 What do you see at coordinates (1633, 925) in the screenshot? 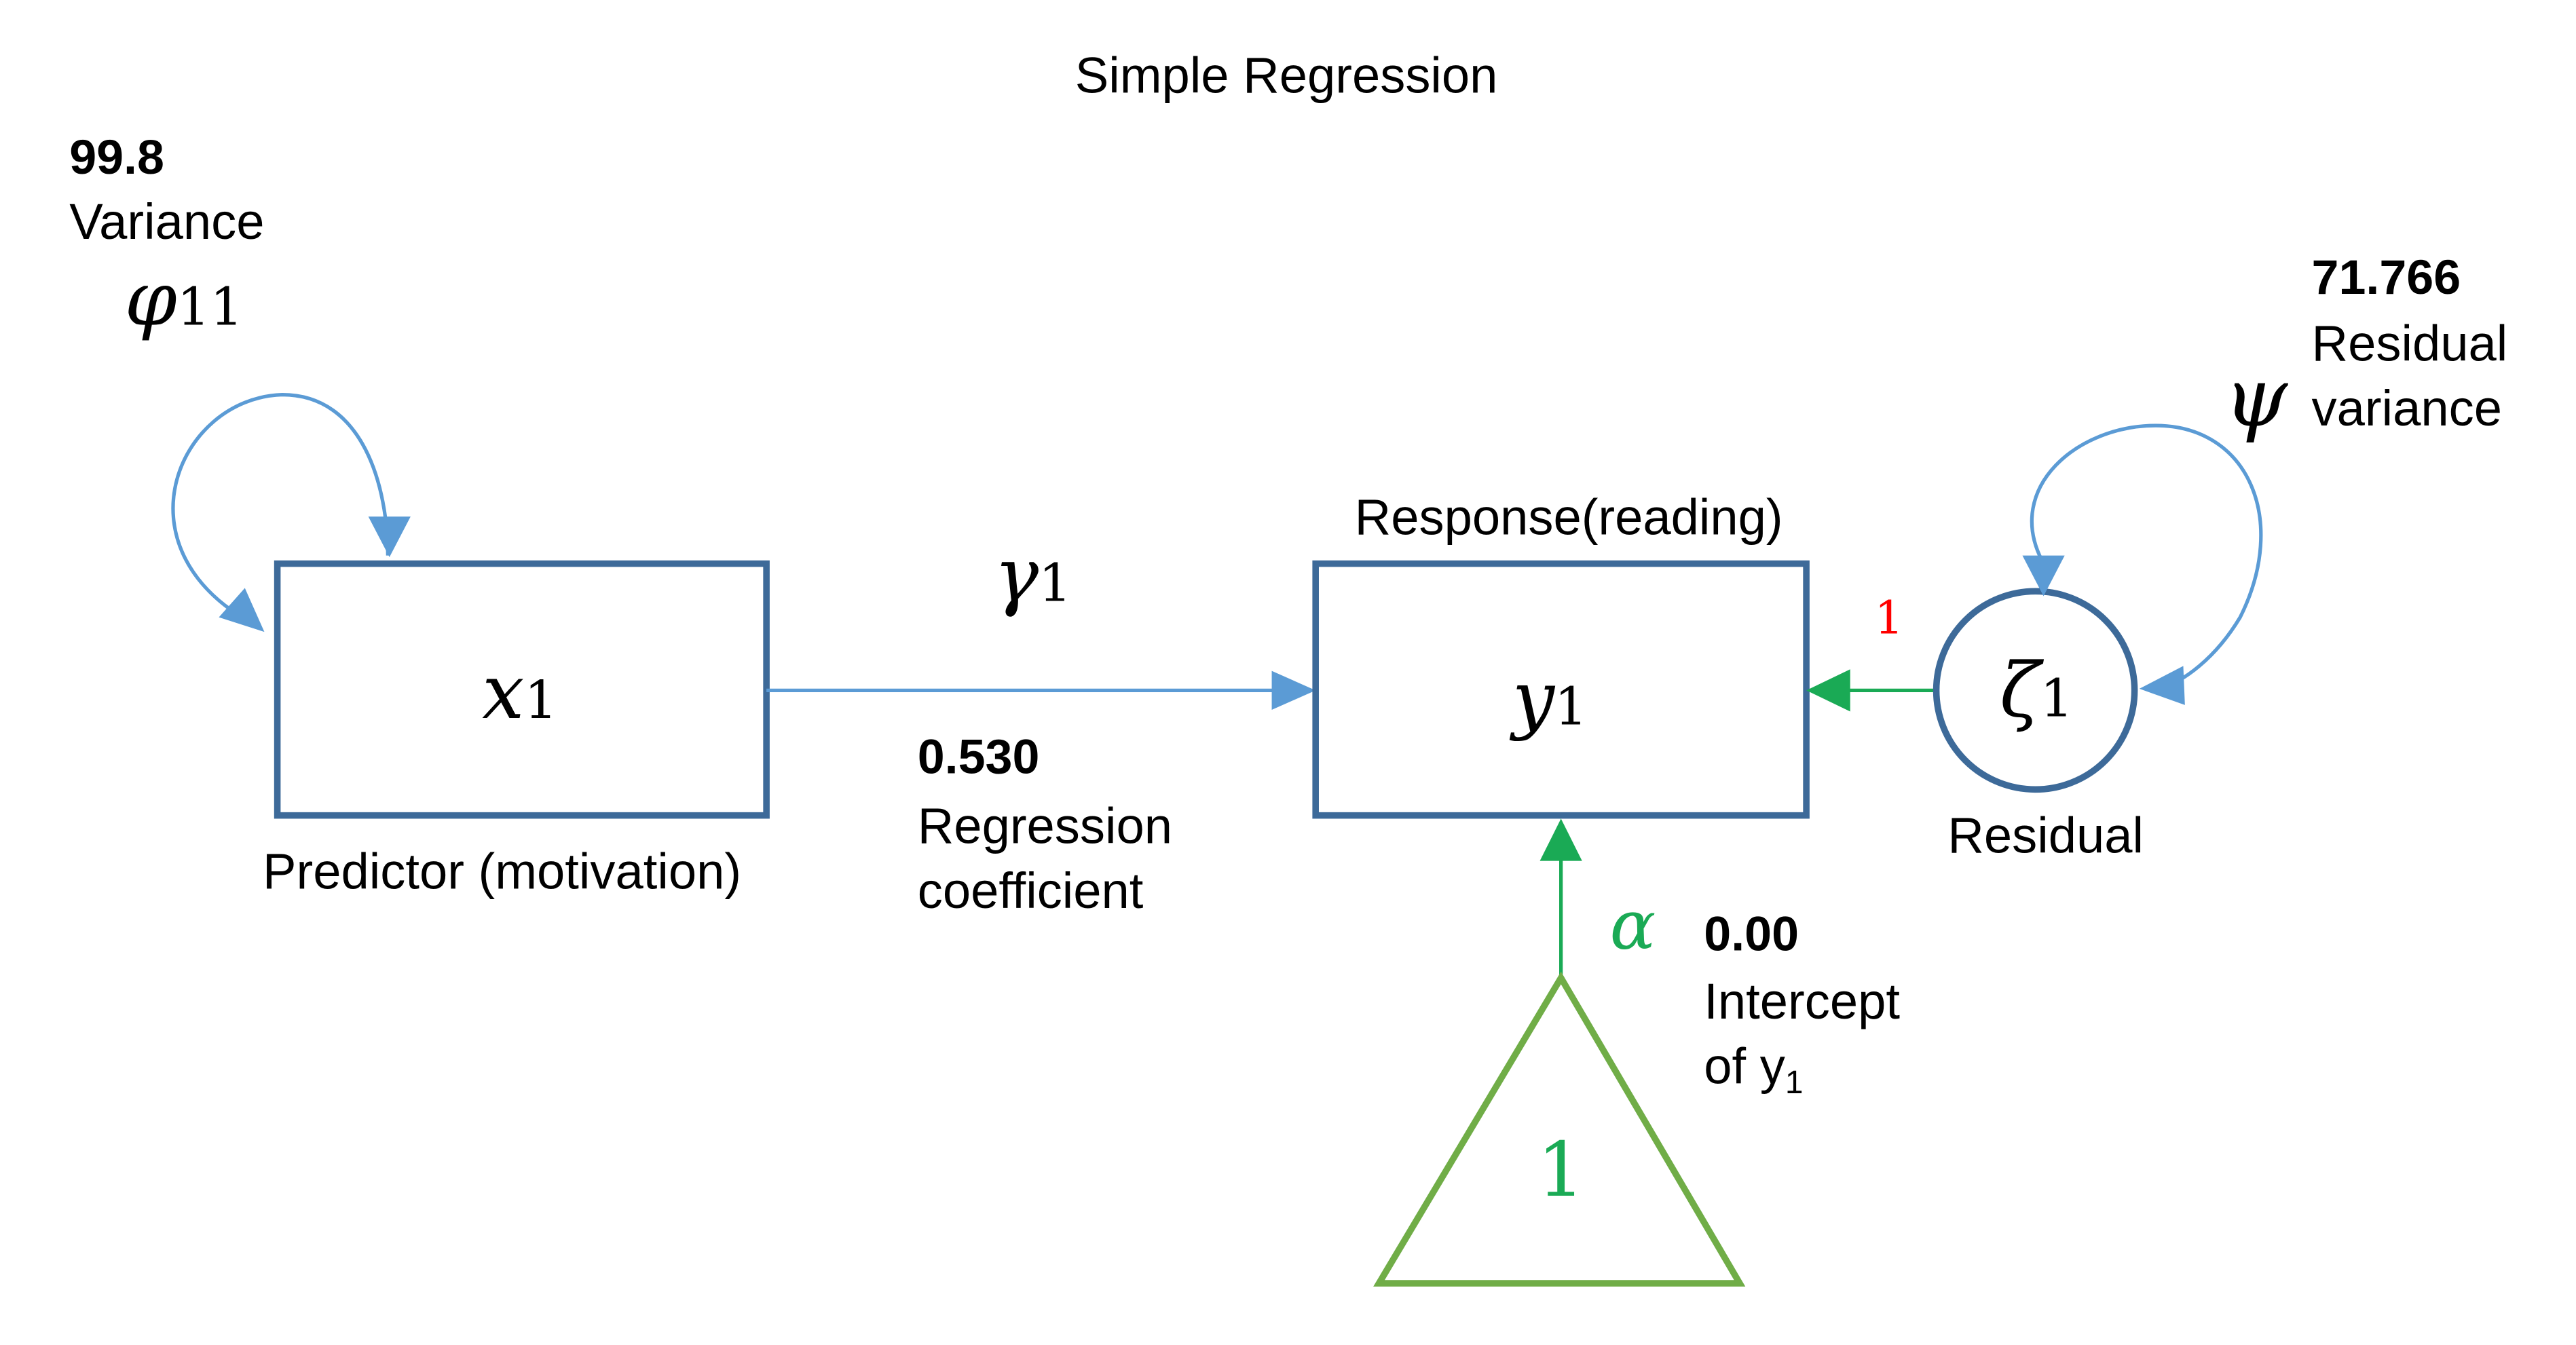
I see `alpha-symbol: α` at bounding box center [1633, 925].